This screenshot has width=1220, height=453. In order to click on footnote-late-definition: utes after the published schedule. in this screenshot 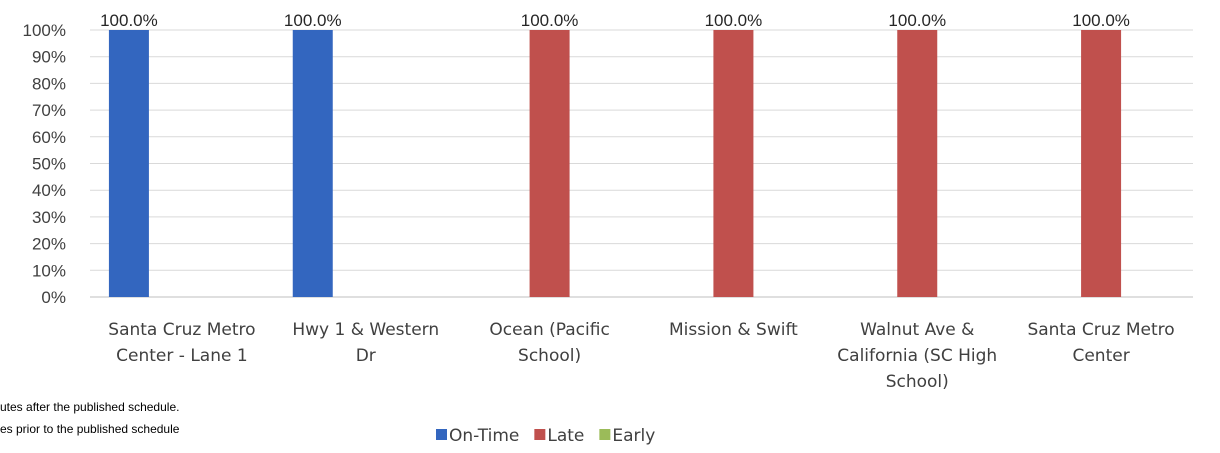, I will do `click(89, 407)`.